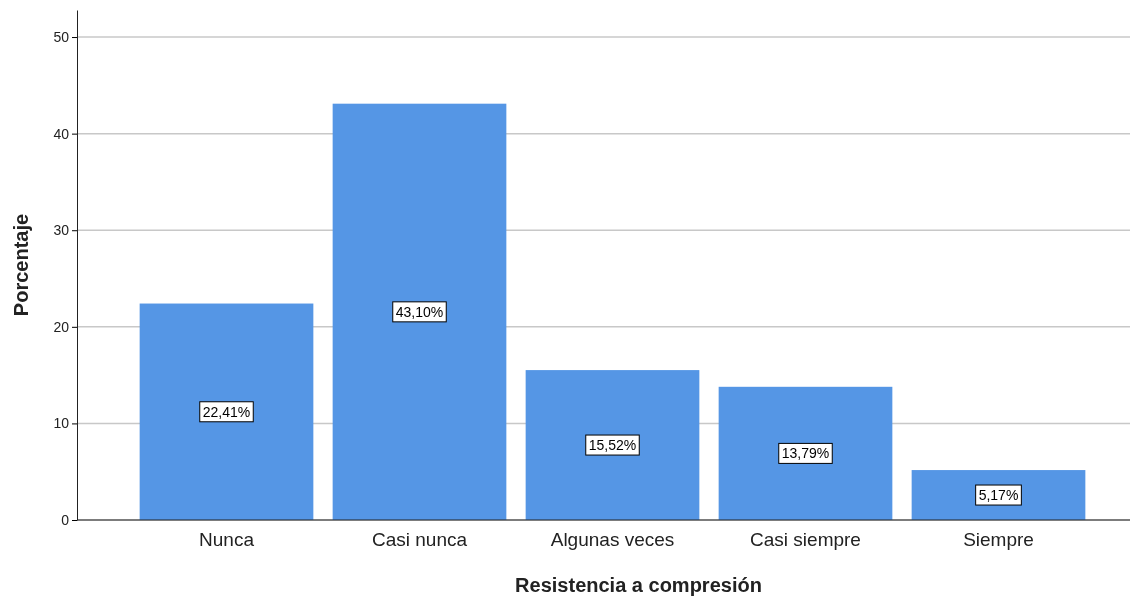 The width and height of the screenshot is (1132, 598). I want to click on y-tick-label: 20, so click(61, 326).